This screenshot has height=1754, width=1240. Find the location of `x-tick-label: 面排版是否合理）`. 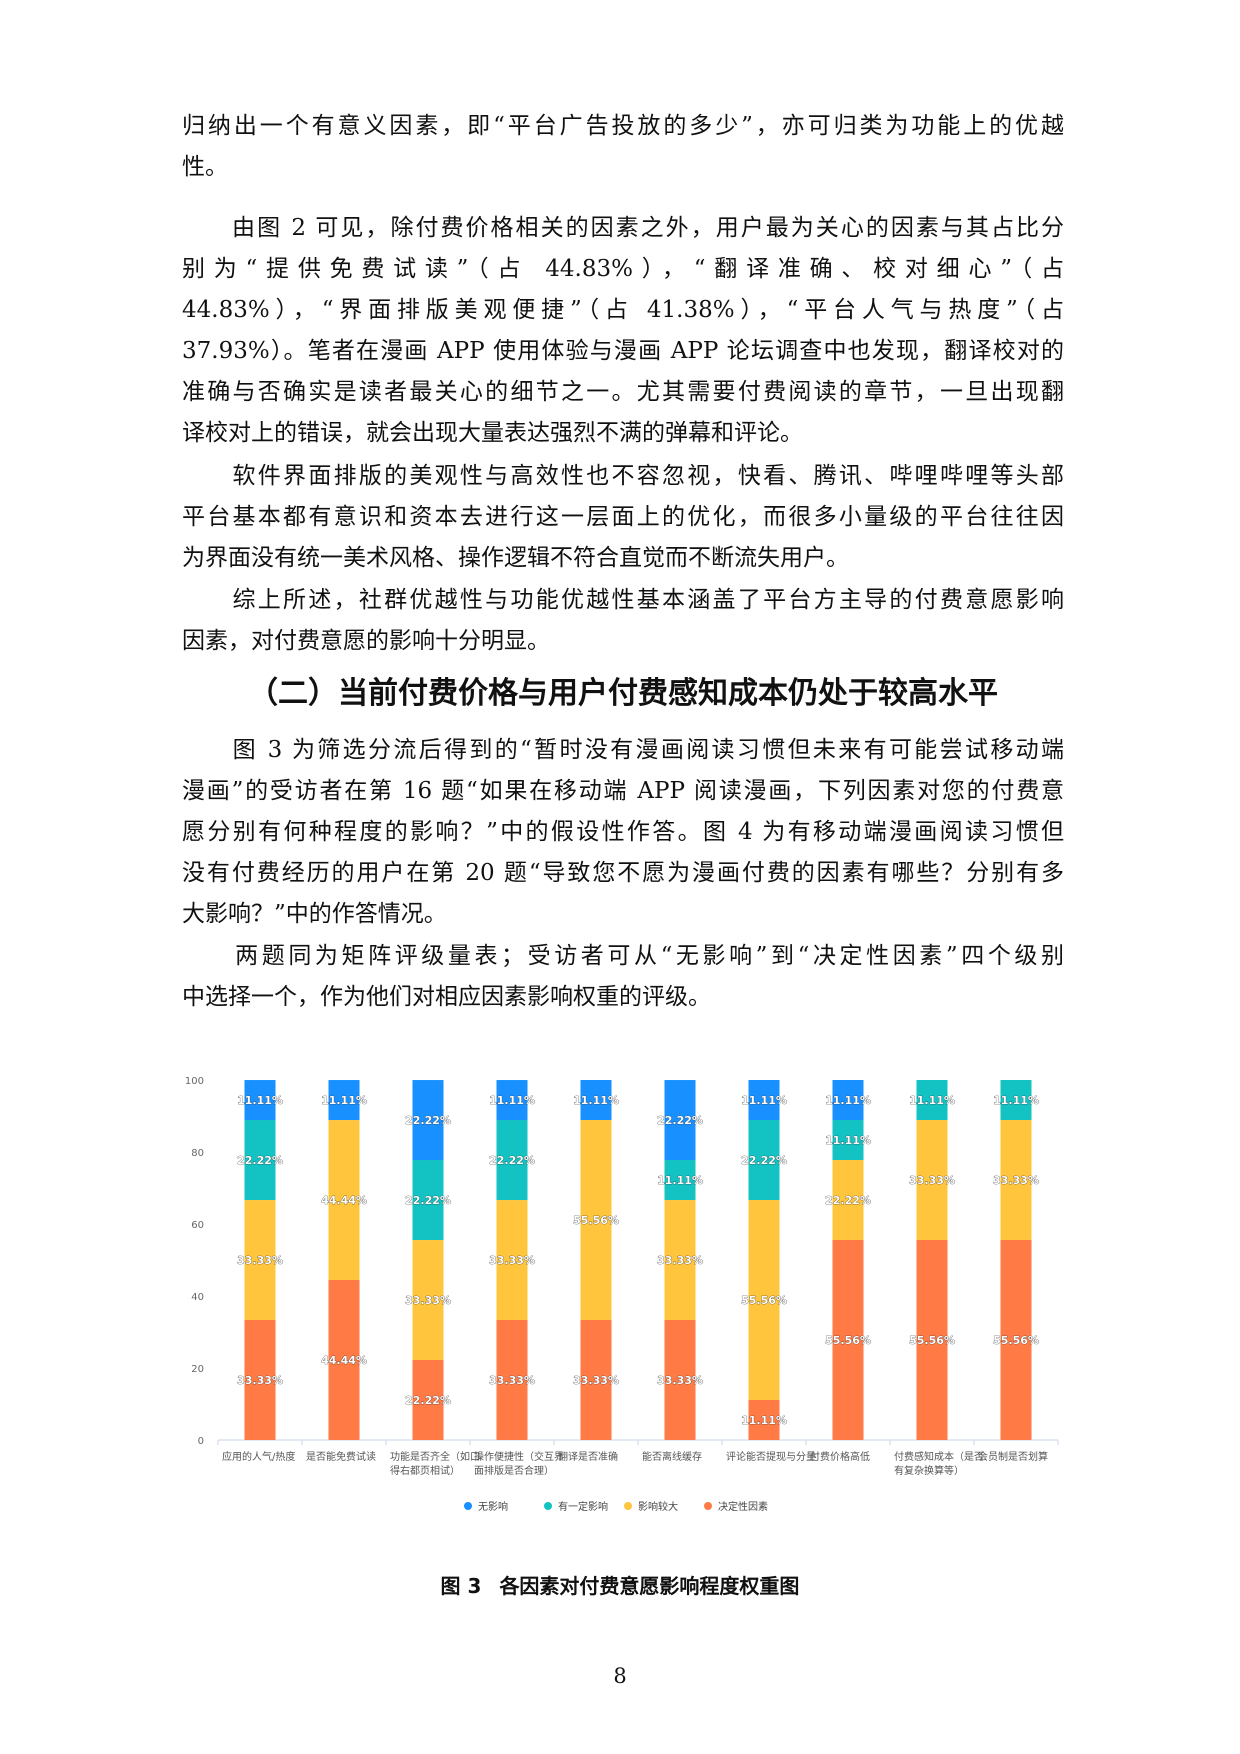

x-tick-label: 面排版是否合理） is located at coordinates (514, 1470).